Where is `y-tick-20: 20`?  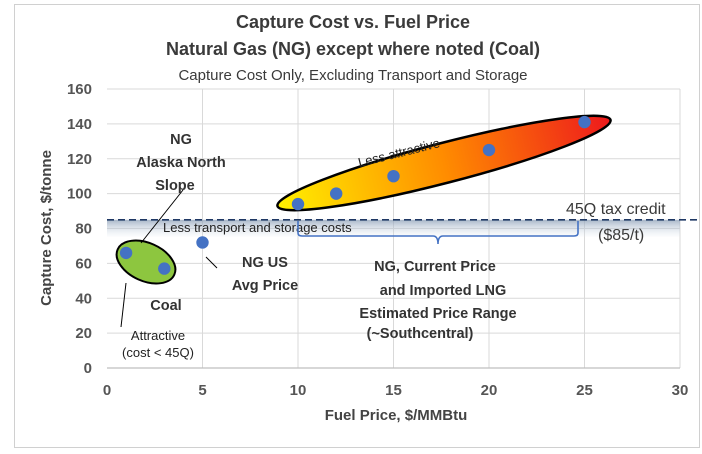 y-tick-20: 20 is located at coordinates (83, 333).